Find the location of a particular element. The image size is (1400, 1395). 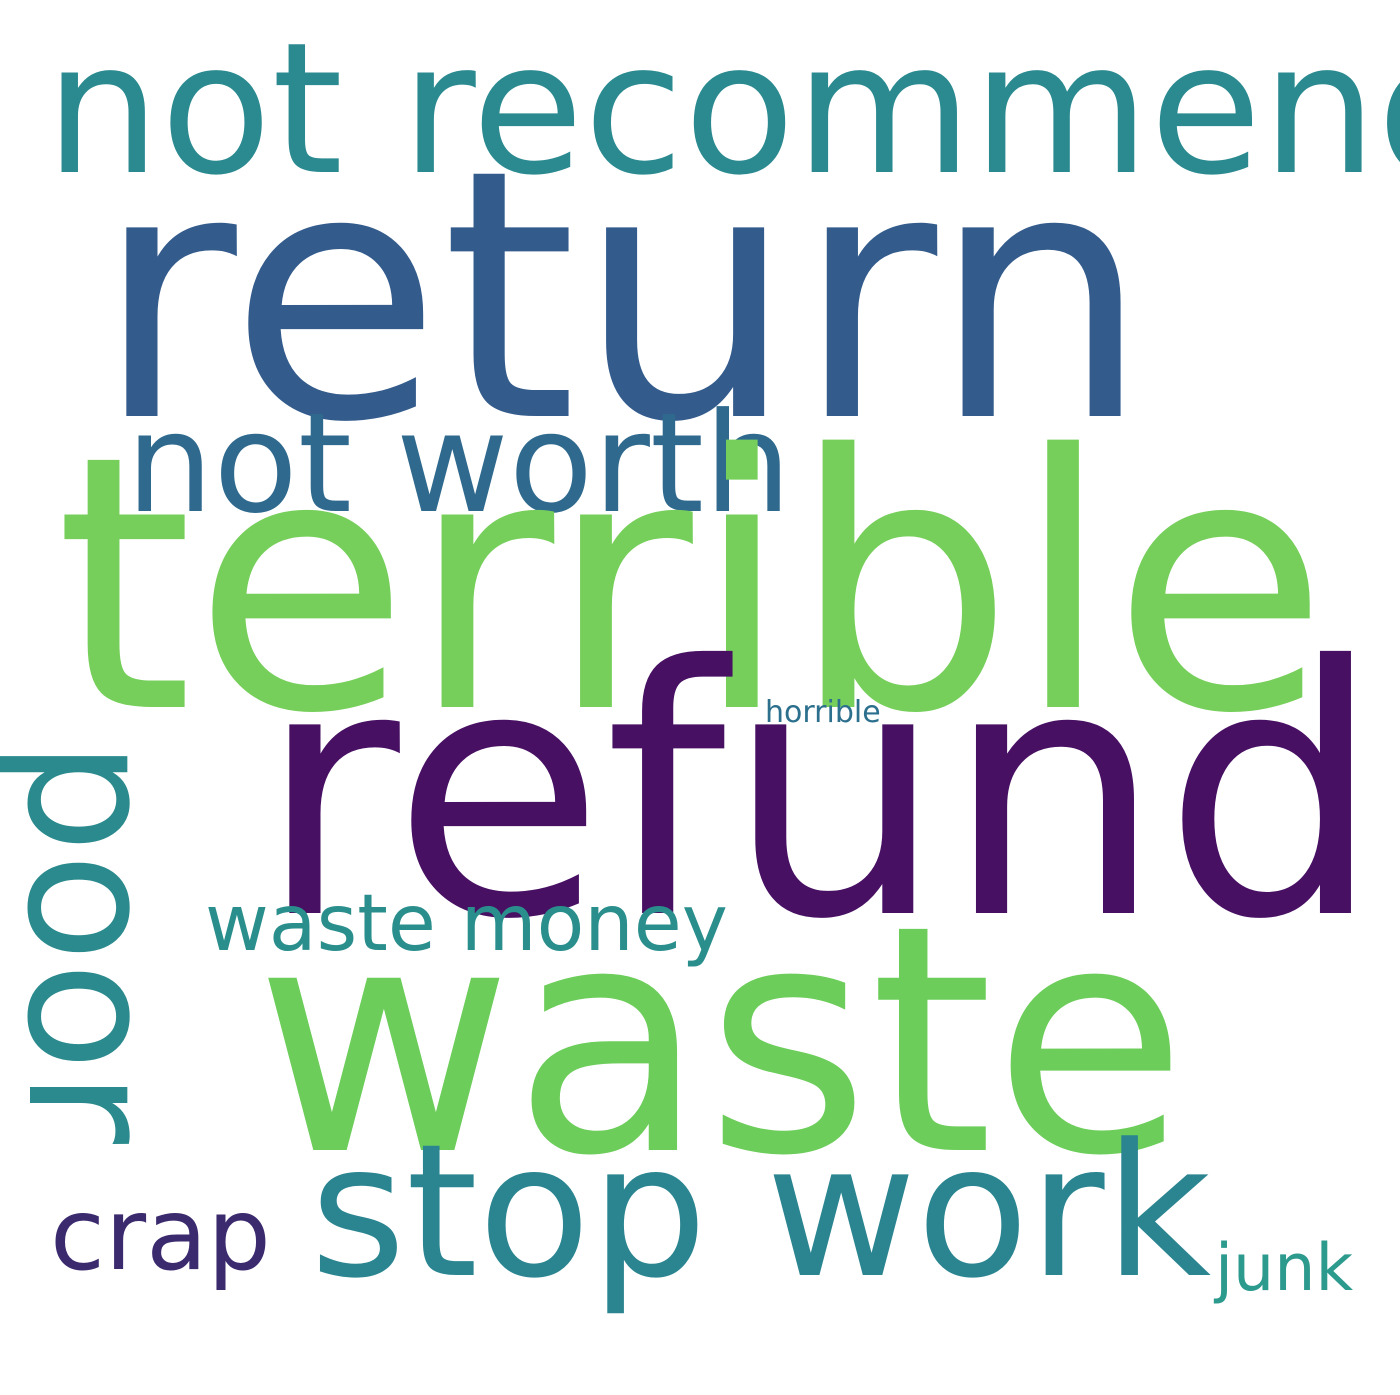

word-stop-work: stop work is located at coordinates (761, 1212).